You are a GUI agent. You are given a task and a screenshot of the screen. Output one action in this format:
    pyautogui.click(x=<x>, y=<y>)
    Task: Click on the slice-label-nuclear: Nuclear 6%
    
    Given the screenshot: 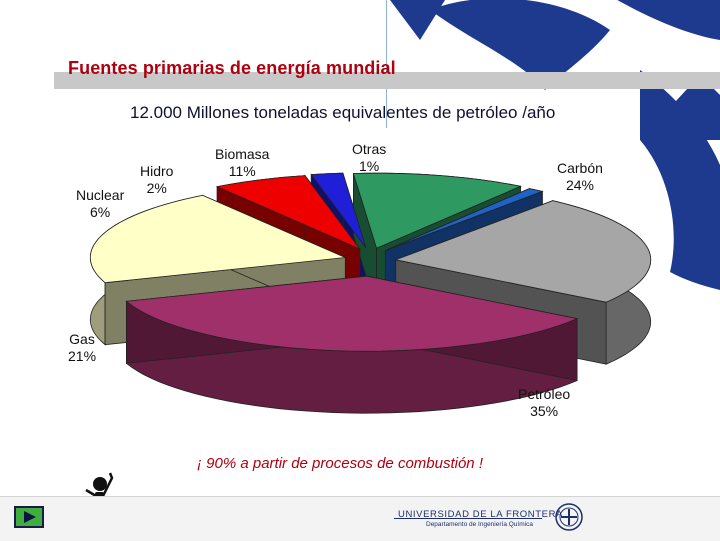 What is the action you would take?
    pyautogui.click(x=100, y=204)
    